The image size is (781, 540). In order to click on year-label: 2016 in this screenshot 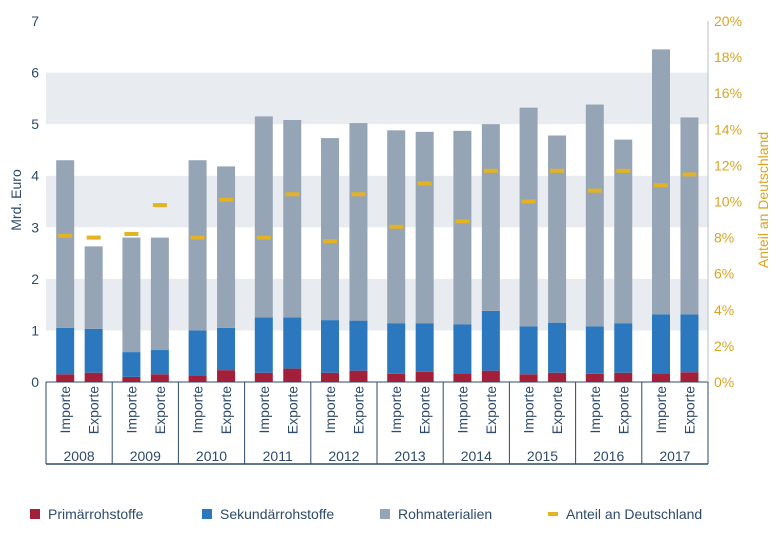, I will do `click(608, 456)`.